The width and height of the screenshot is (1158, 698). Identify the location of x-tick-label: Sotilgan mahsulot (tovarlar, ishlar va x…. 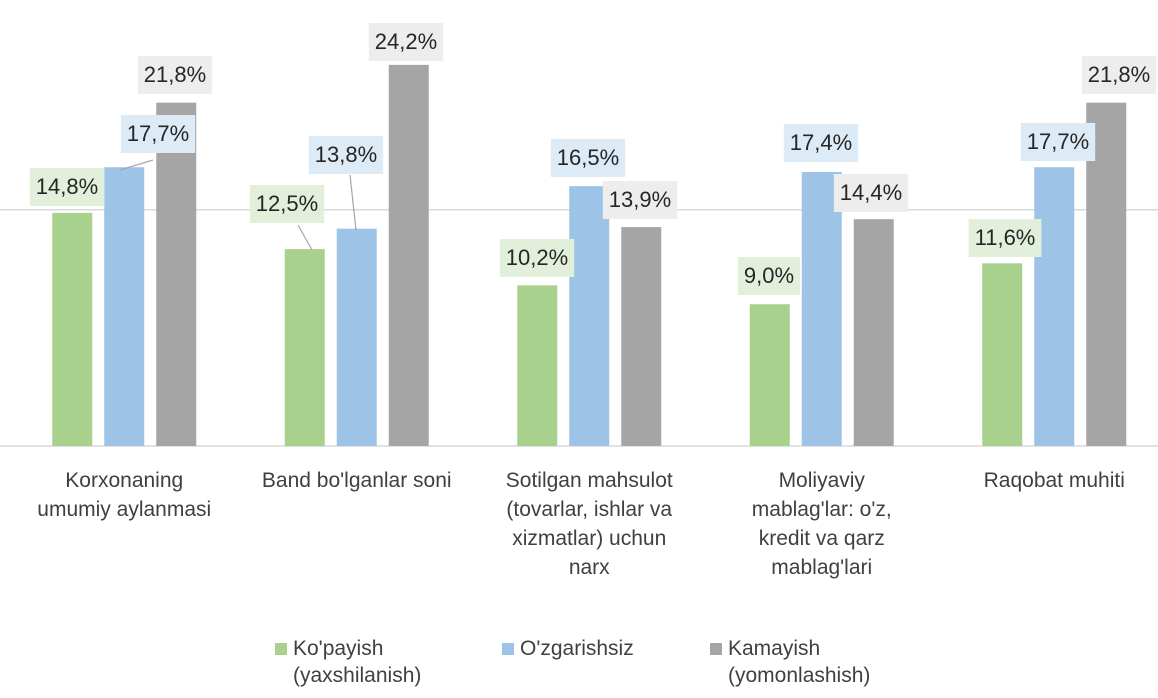
(589, 524).